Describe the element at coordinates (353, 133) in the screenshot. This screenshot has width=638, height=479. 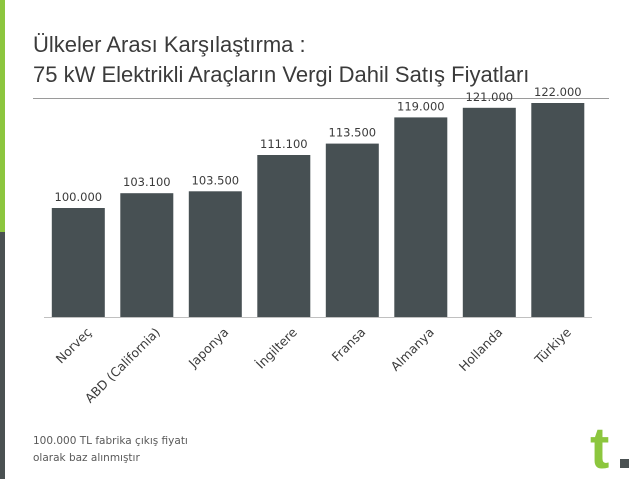
I see `value-label: 113.500` at that location.